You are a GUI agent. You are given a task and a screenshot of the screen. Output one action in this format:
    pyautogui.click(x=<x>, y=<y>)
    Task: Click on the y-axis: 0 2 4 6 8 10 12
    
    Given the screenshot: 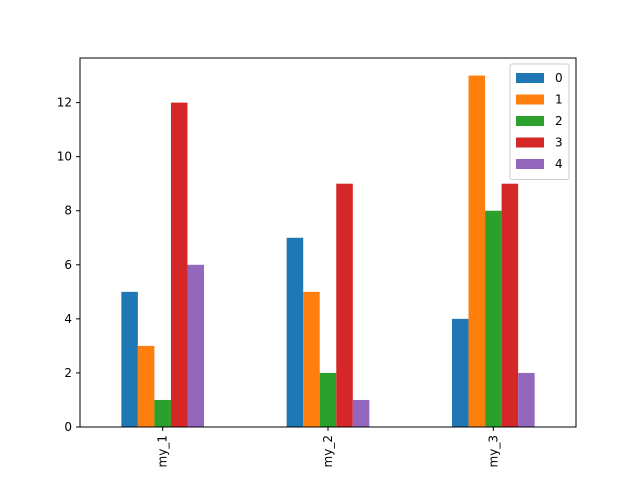 What is the action you would take?
    pyautogui.click(x=68, y=265)
    